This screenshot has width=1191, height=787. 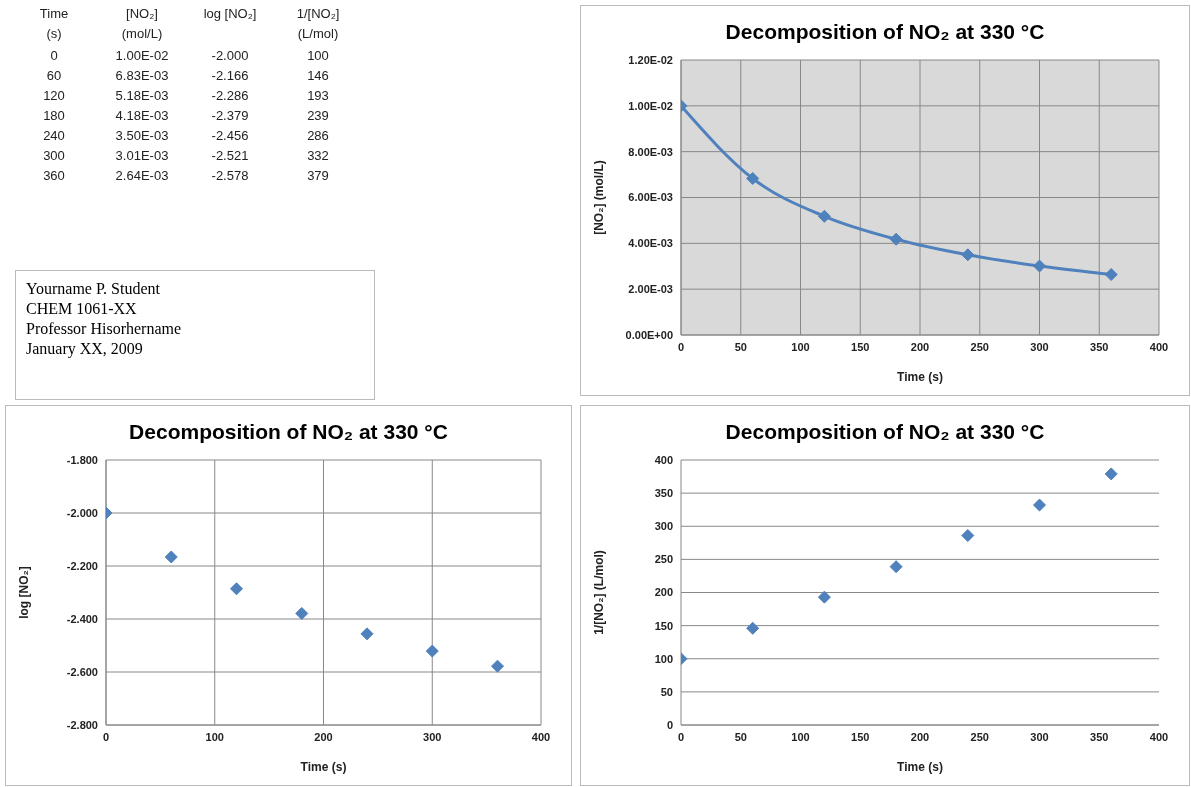 I want to click on text: CHEM 1061-XX, so click(x=82, y=309).